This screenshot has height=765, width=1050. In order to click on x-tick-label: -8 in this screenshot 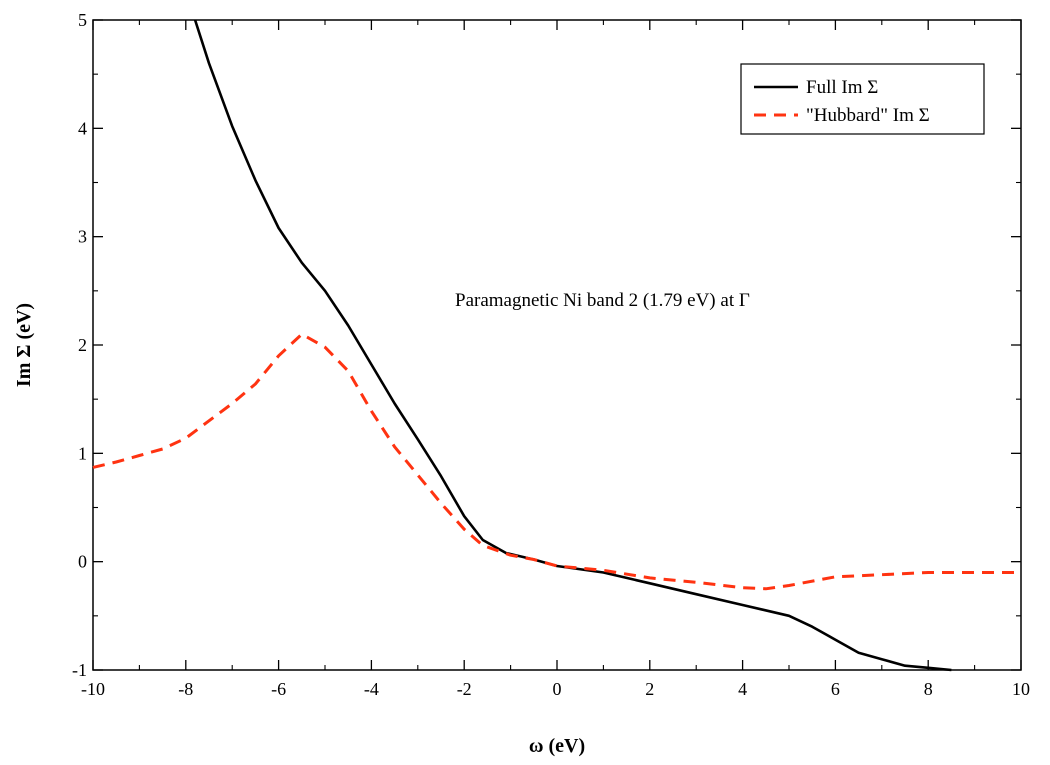, I will do `click(185, 689)`.